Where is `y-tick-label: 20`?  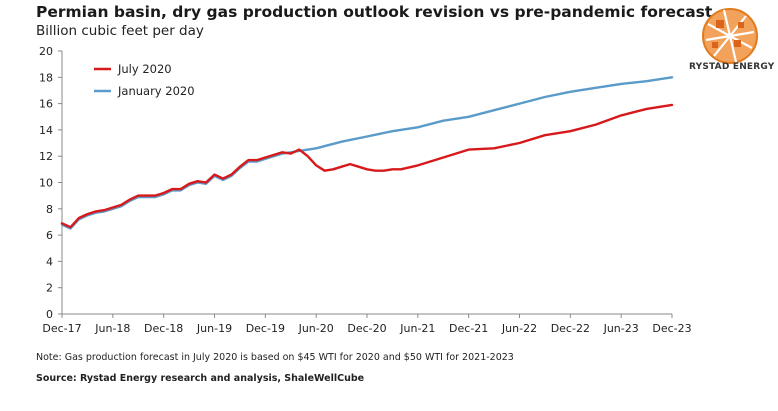
y-tick-label: 20 is located at coordinates (46, 51).